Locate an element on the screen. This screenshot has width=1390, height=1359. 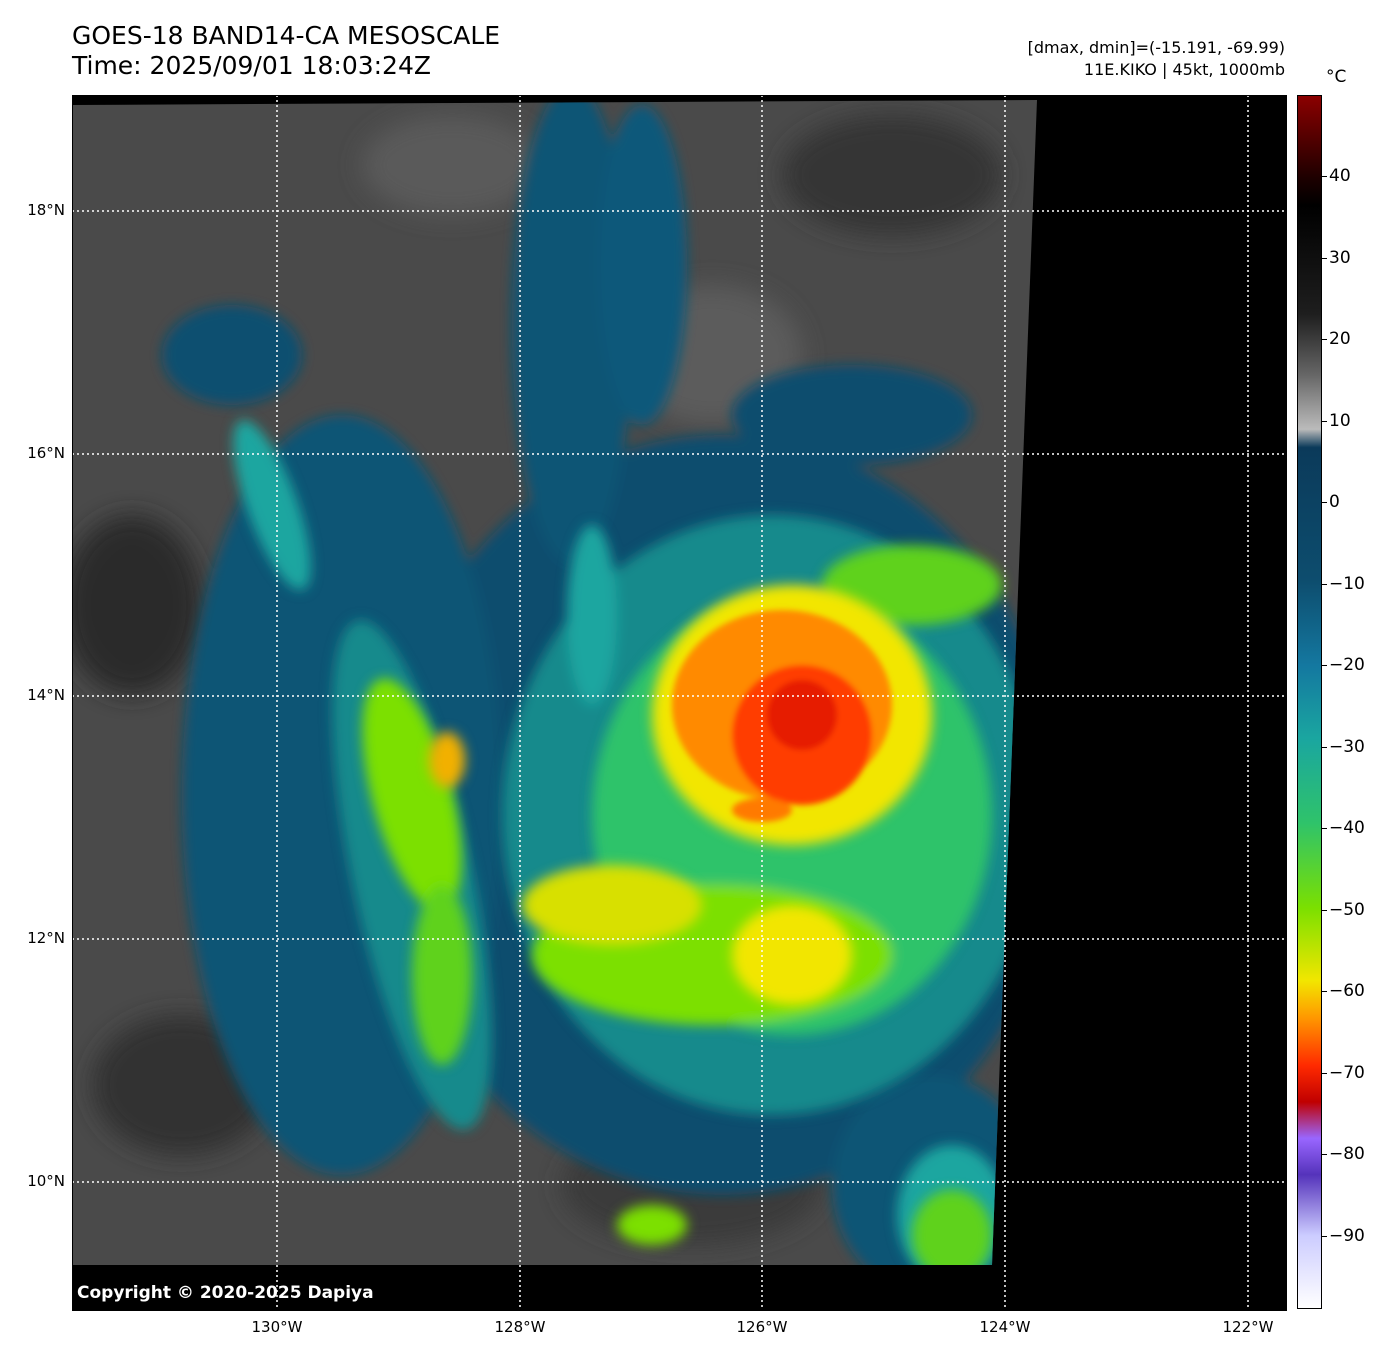
chart-timestamp: Time: 2025/09/01 18:03:24Z is located at coordinates (251, 65).